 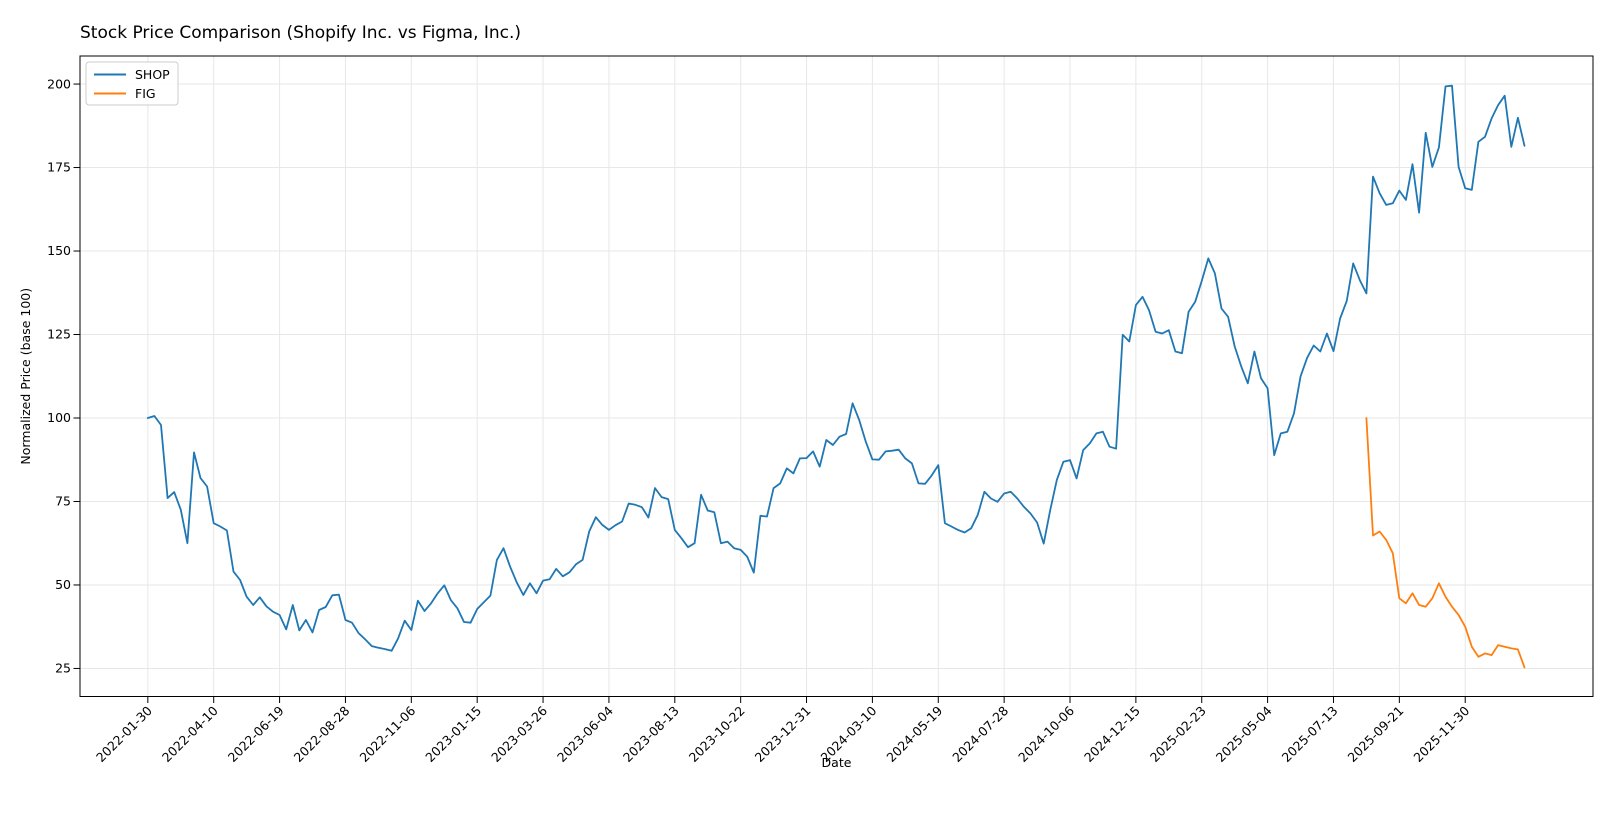 I want to click on legend: SHOP FIG, so click(x=132, y=83).